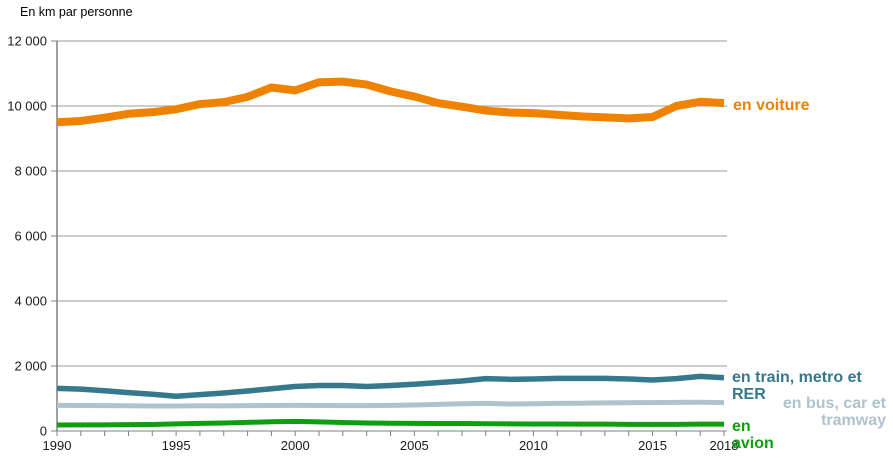  Describe the element at coordinates (30, 171) in the screenshot. I see `y-axis-tick-label: 8 000` at that location.